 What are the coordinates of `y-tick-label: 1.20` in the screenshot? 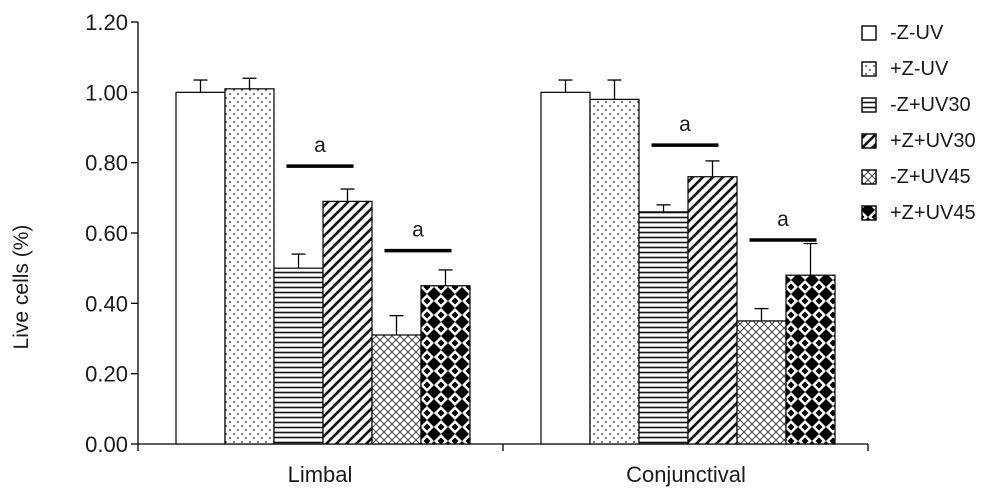 It's located at (106, 22).